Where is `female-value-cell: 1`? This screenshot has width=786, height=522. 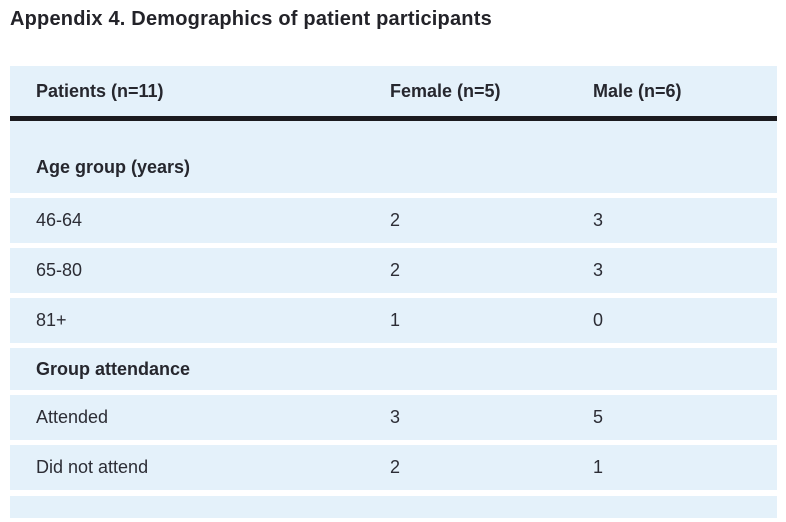
female-value-cell: 1 is located at coordinates (395, 320).